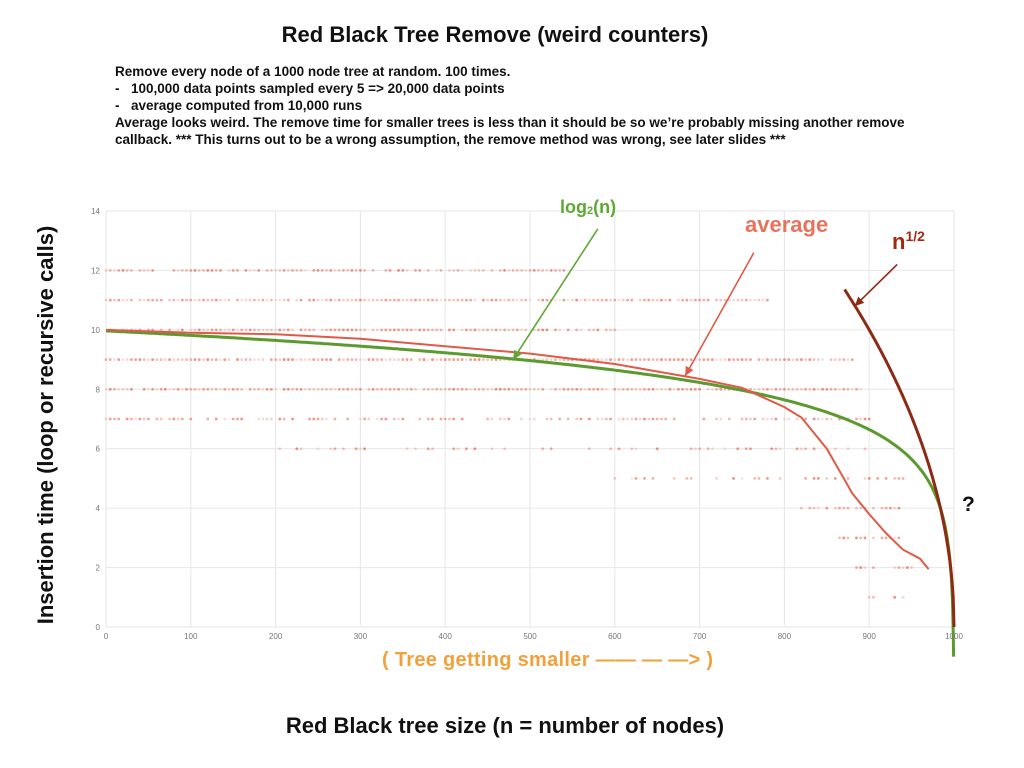  I want to click on sqrt-arrow-head, so click(859, 301).